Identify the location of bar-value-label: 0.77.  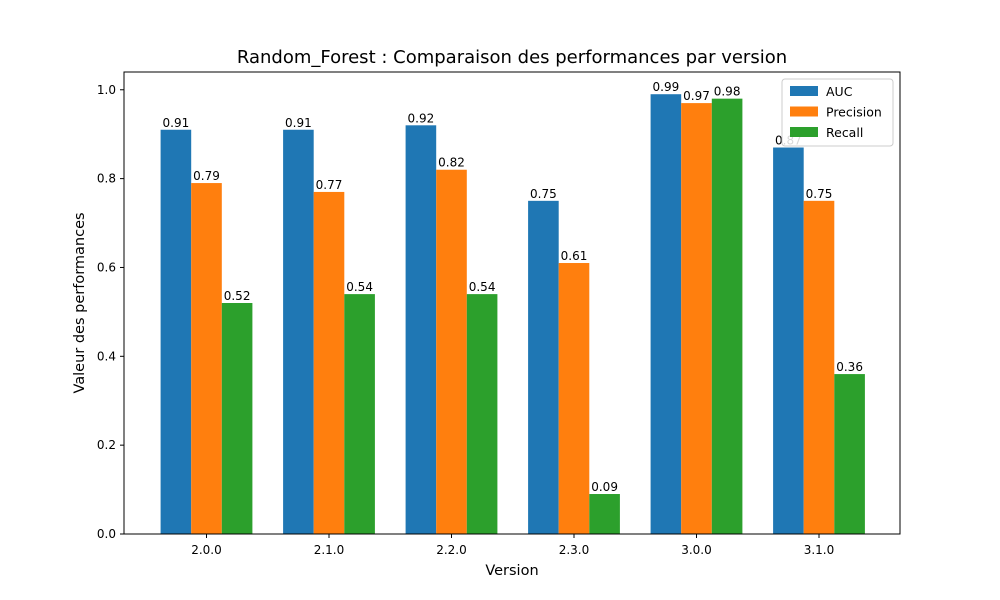
(329, 185).